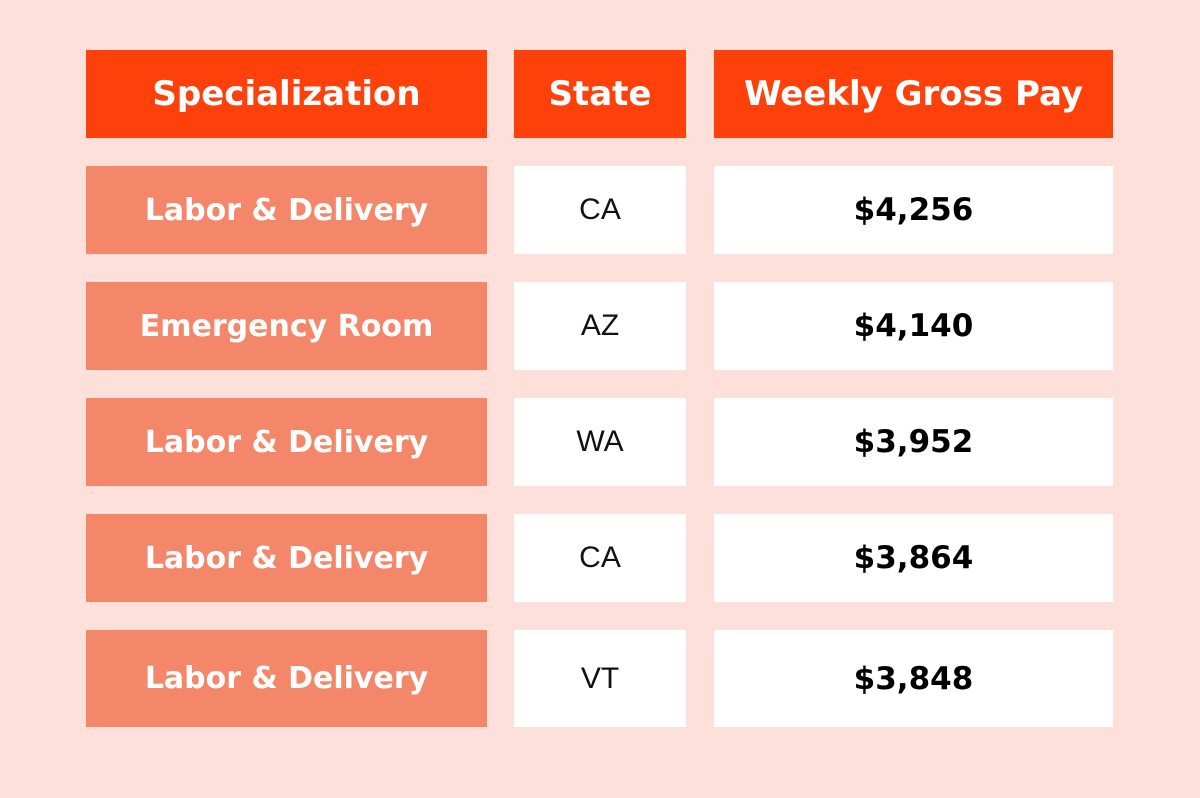 The height and width of the screenshot is (798, 1200). What do you see at coordinates (286, 326) in the screenshot?
I see `specialization-cell: Emergency Room` at bounding box center [286, 326].